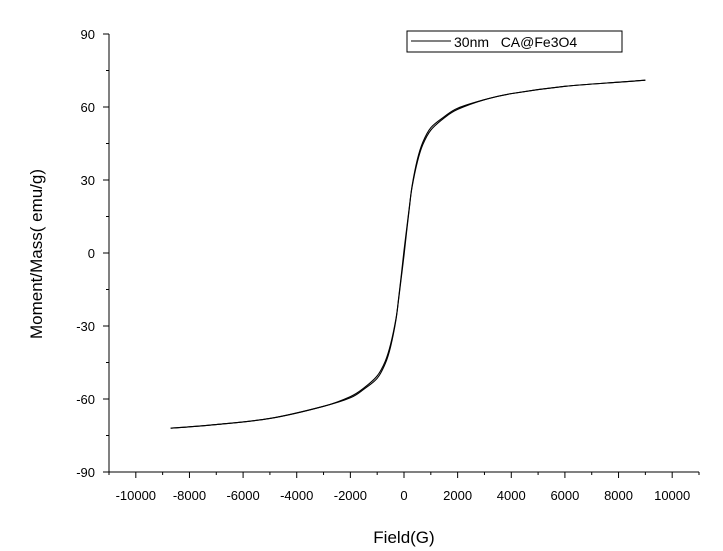 The width and height of the screenshot is (723, 551). Describe the element at coordinates (88, 107) in the screenshot. I see `y-tick-label: 60` at that location.